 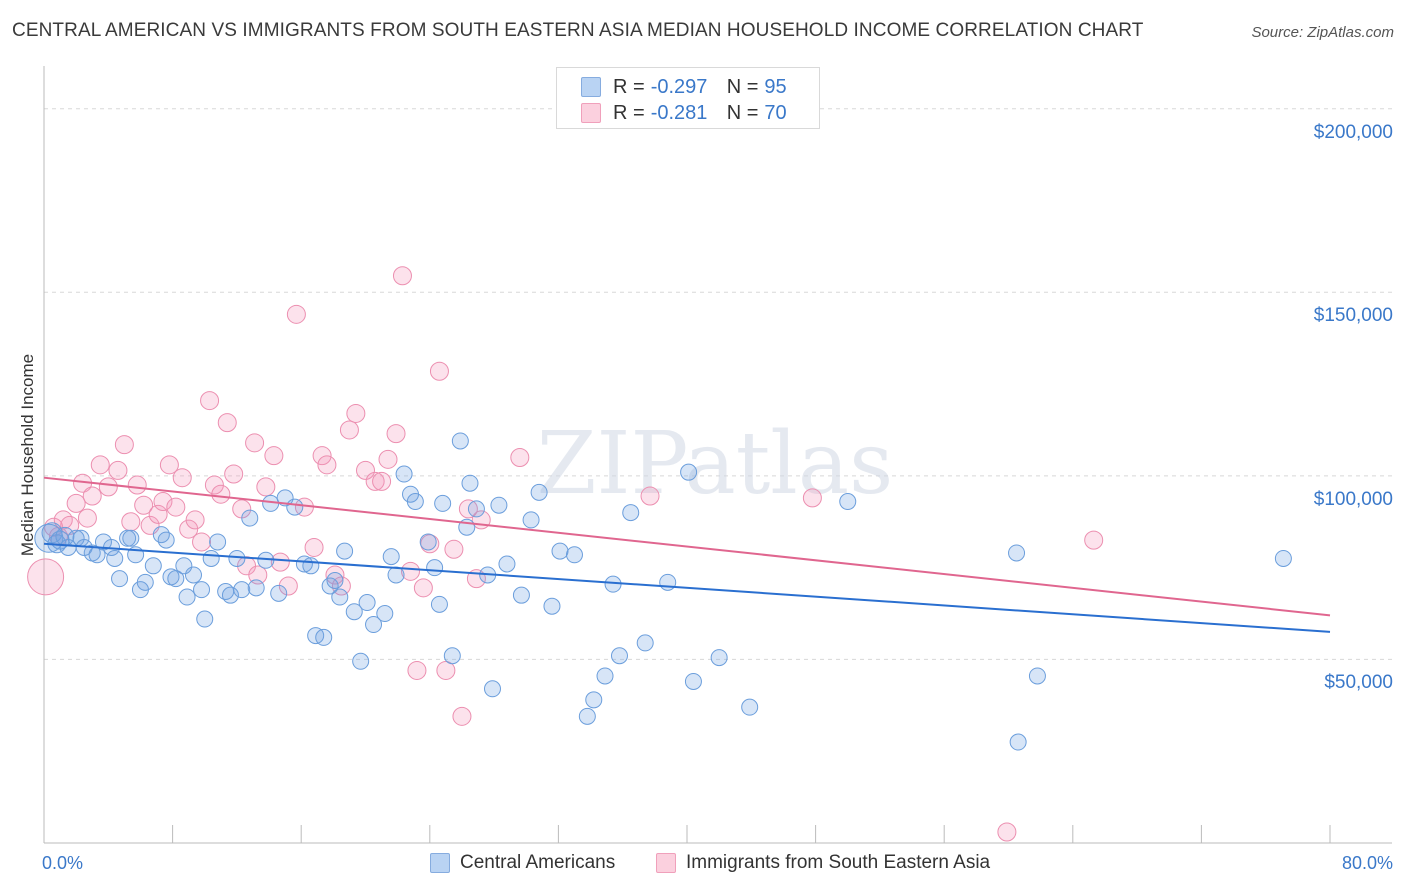 What do you see at coordinates (679, 86) in the screenshot?
I see `legend-r-value-blue: -0.297` at bounding box center [679, 86].